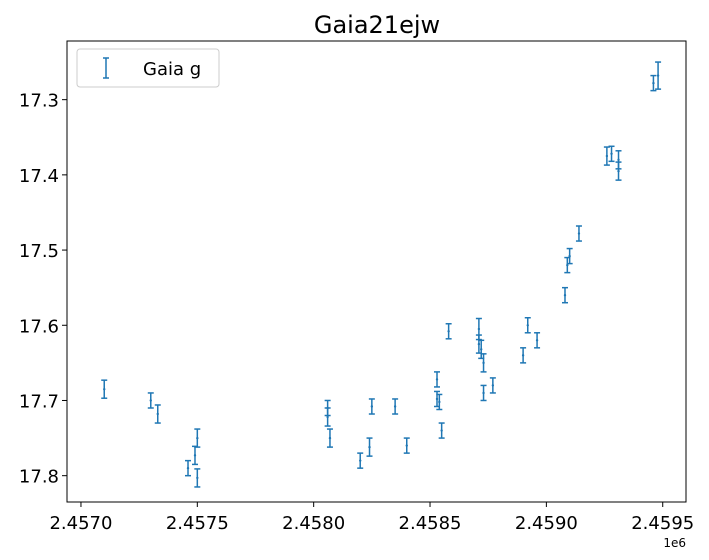 The width and height of the screenshot is (709, 560). What do you see at coordinates (662, 523) in the screenshot?
I see `x-tick-label: 2.4595` at bounding box center [662, 523].